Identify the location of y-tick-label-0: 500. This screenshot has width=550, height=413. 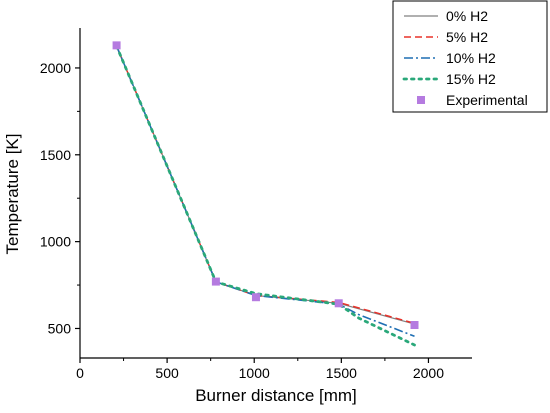
(60, 328).